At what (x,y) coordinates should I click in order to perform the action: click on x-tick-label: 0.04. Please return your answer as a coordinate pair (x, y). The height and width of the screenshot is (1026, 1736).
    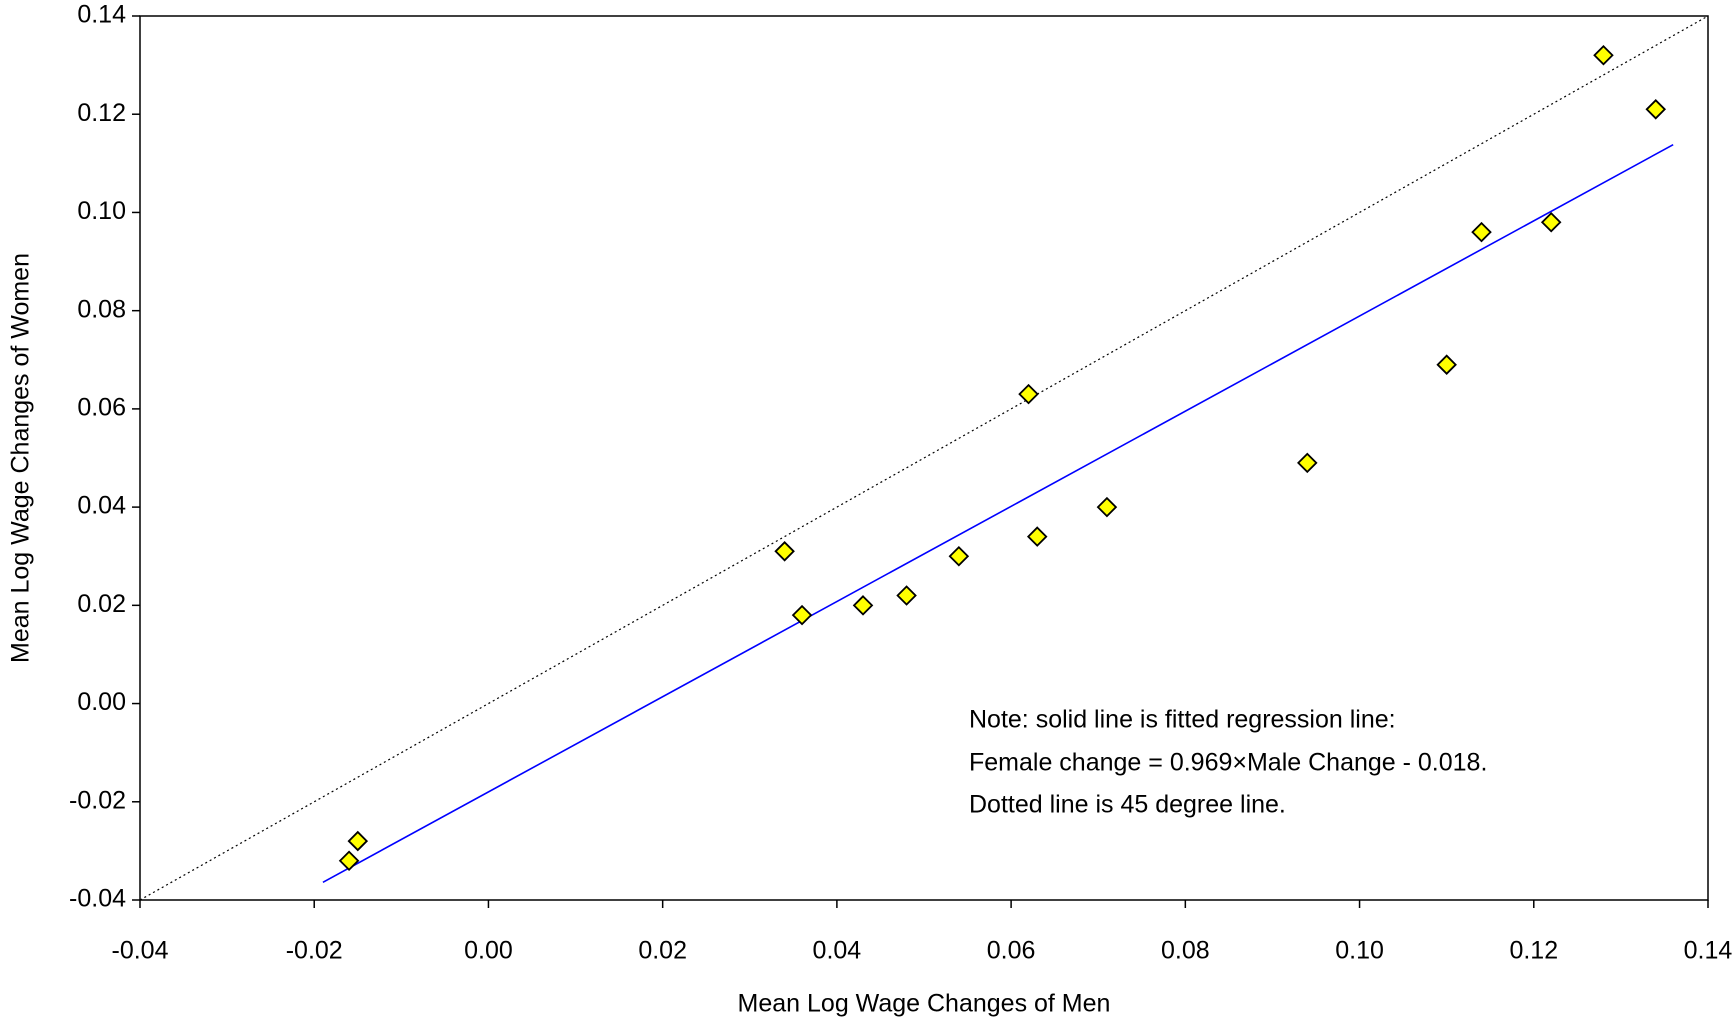
    Looking at the image, I should click on (837, 951).